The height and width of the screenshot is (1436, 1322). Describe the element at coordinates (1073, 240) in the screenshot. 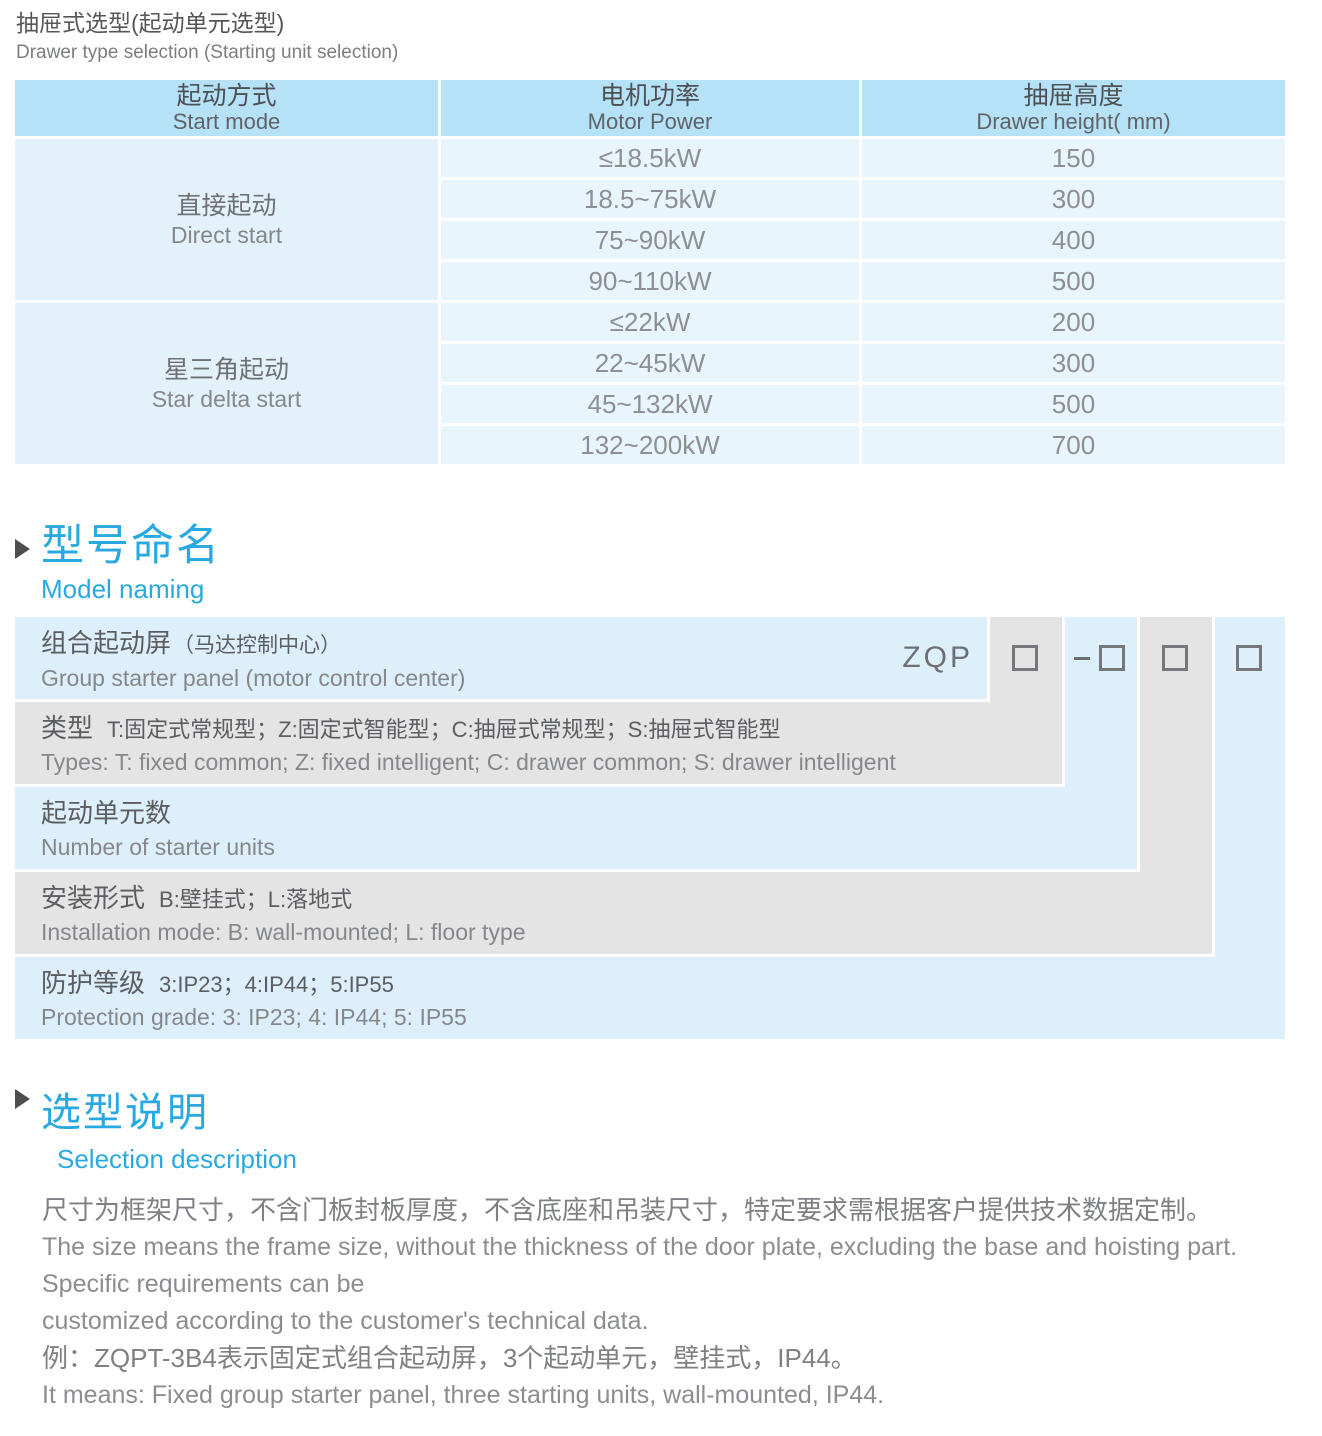

I see `height-cell: 400` at that location.